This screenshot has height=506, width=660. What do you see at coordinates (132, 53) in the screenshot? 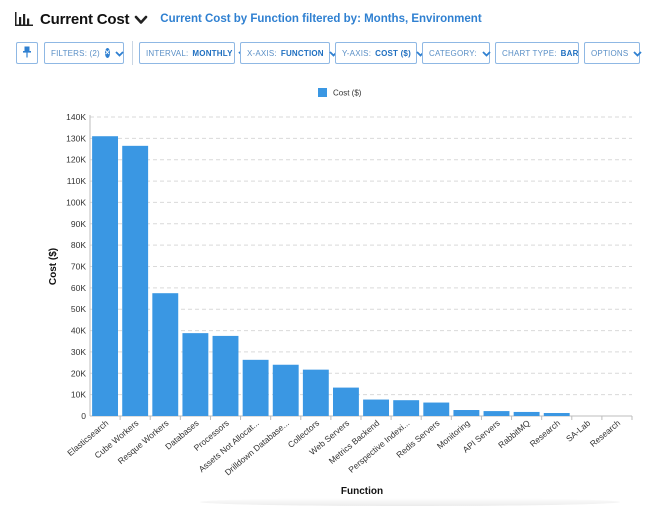
I see `toolbar-divider` at bounding box center [132, 53].